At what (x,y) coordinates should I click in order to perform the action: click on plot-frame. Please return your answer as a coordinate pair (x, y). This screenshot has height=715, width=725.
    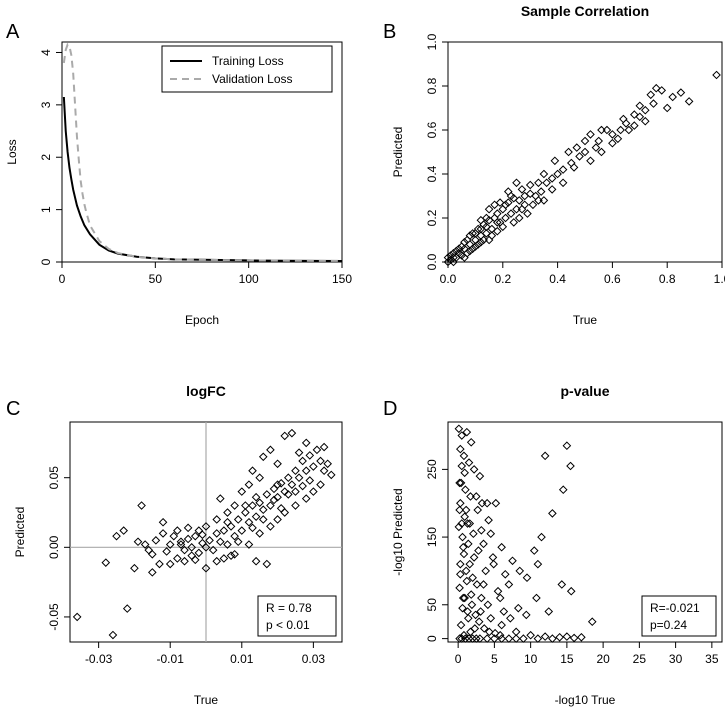
    Looking at the image, I should click on (585, 152).